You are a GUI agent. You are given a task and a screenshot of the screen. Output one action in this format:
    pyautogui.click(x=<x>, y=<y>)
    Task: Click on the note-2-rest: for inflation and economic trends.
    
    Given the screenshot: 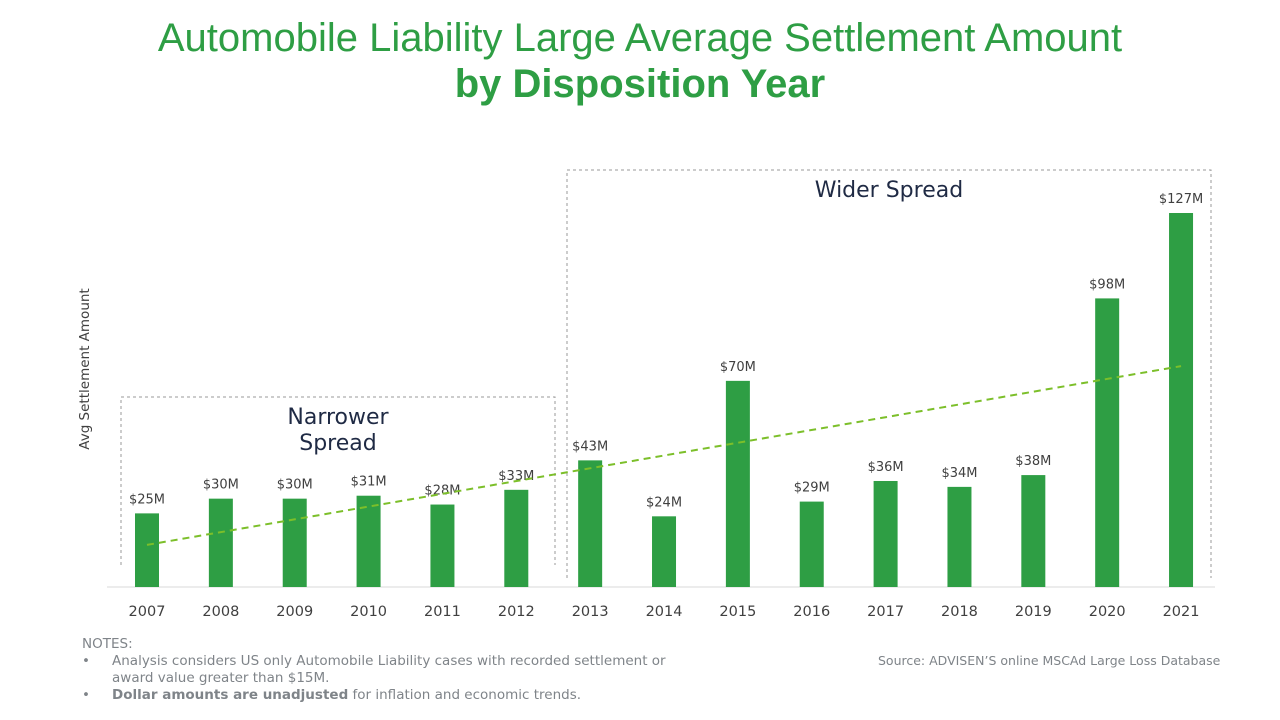 What is the action you would take?
    pyautogui.click(x=465, y=695)
    